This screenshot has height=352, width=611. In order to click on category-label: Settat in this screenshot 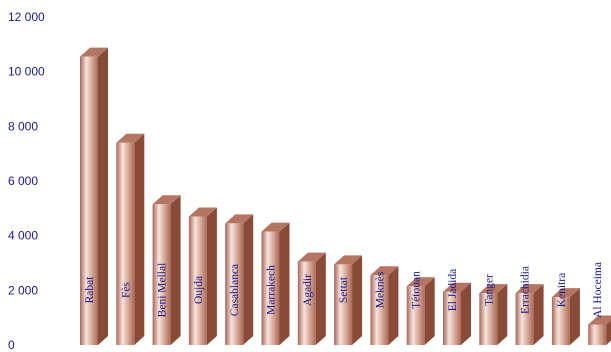, I will do `click(344, 289)`.